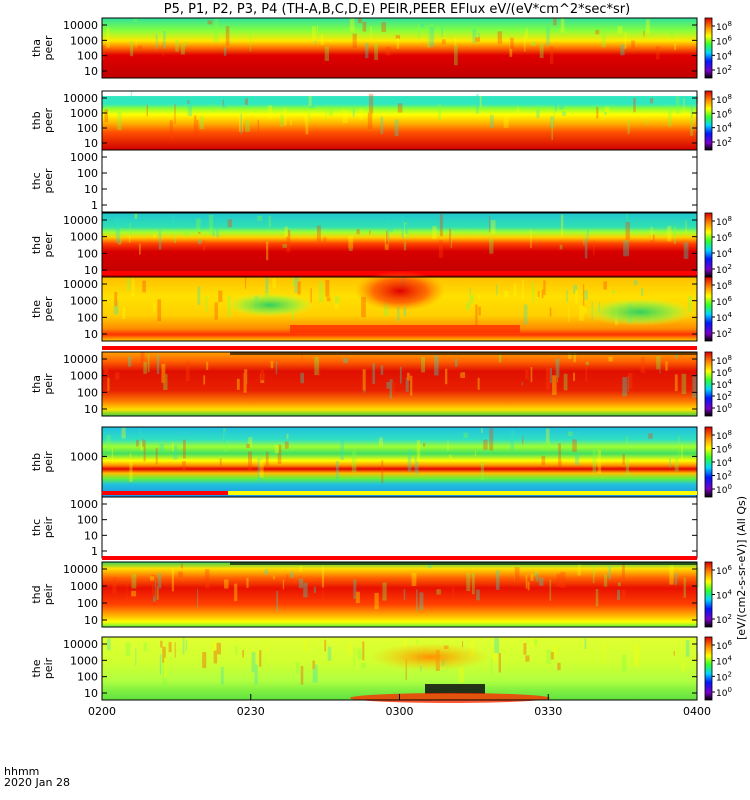  I want to click on spectrogram-thd_peir, so click(399, 594).